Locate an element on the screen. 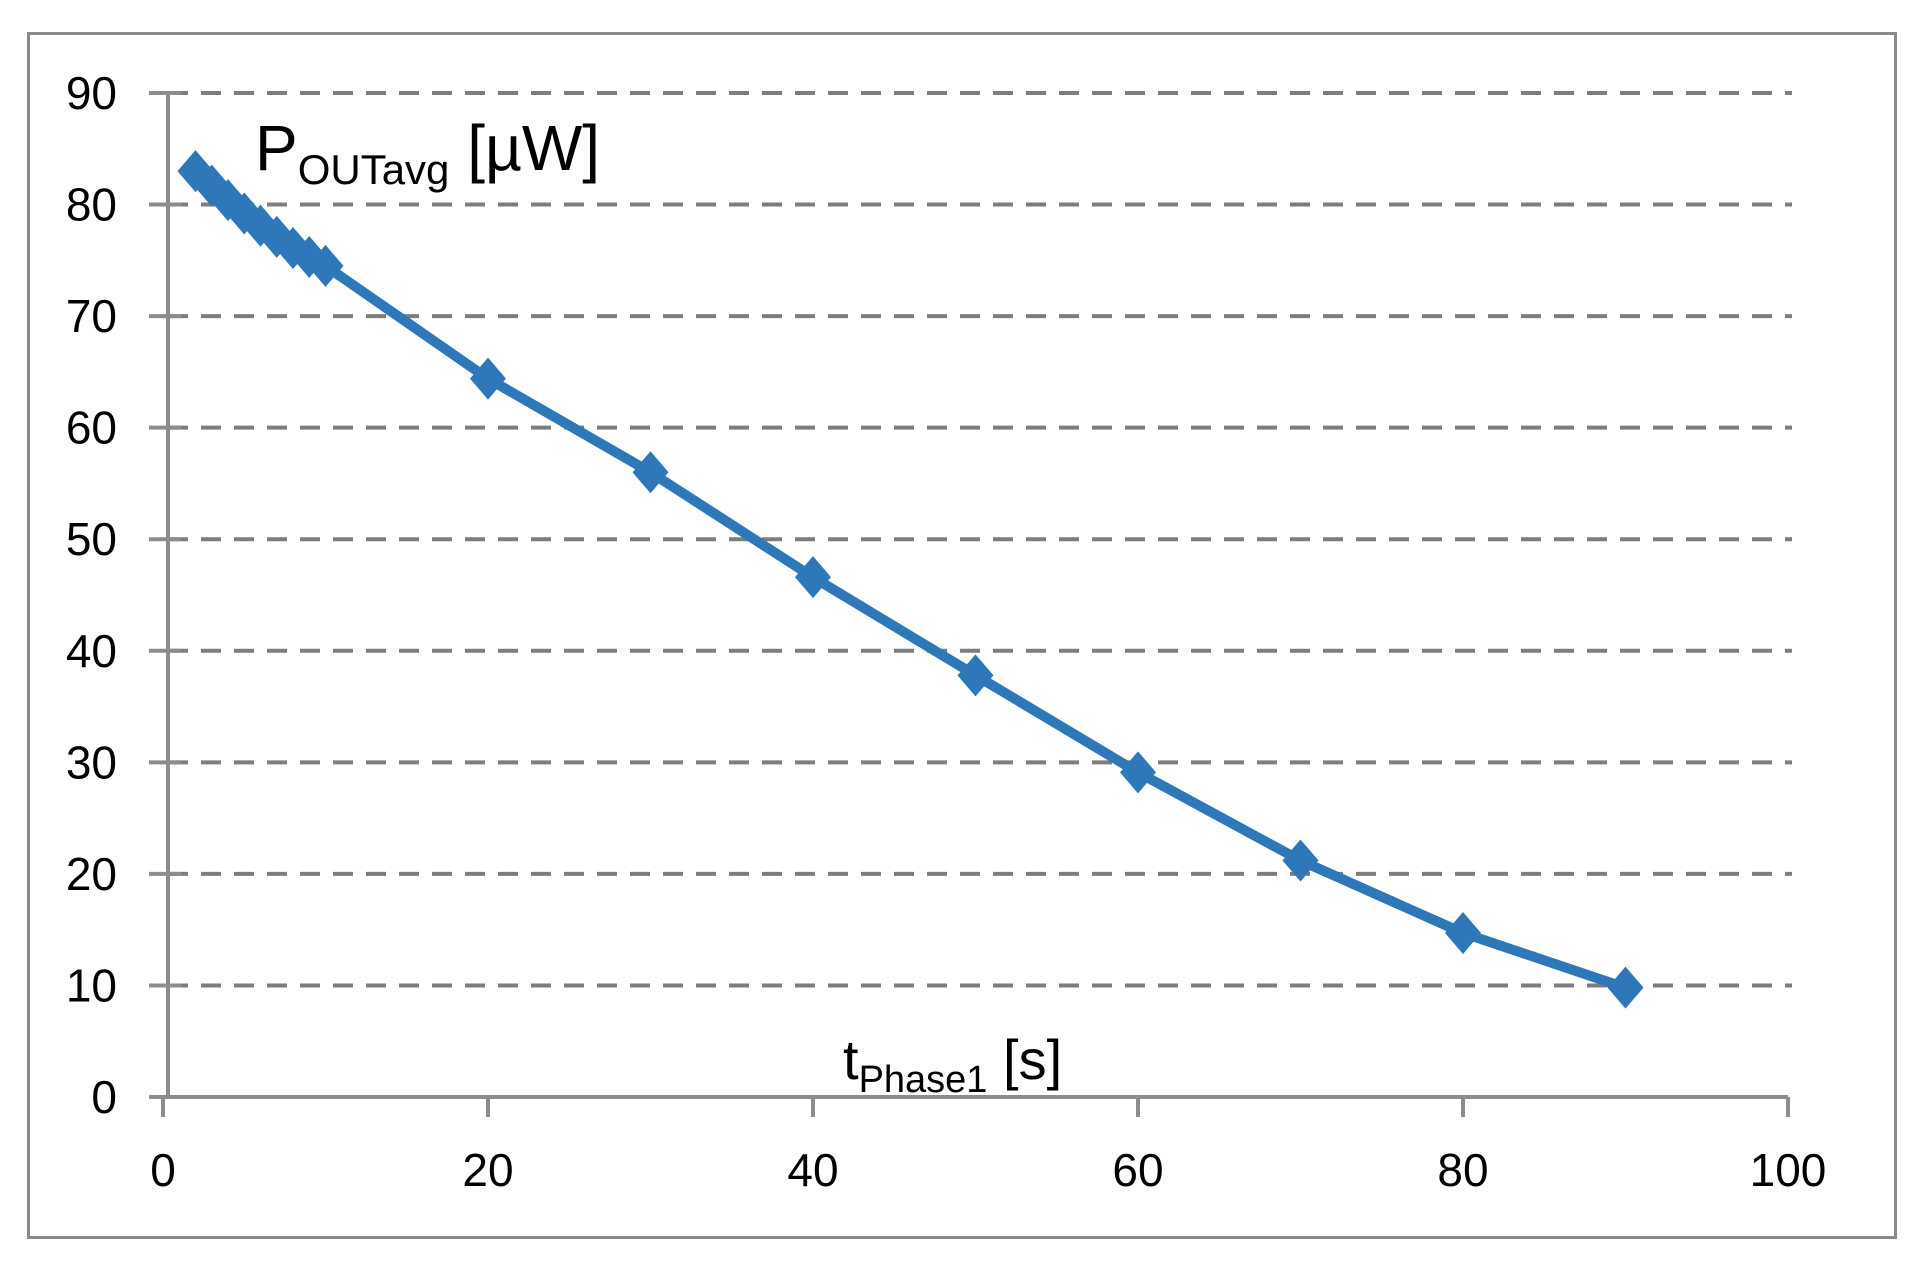 This screenshot has width=1925, height=1279. x-tick-labels: 0 20 40 60 80 100 is located at coordinates (988, 1170).